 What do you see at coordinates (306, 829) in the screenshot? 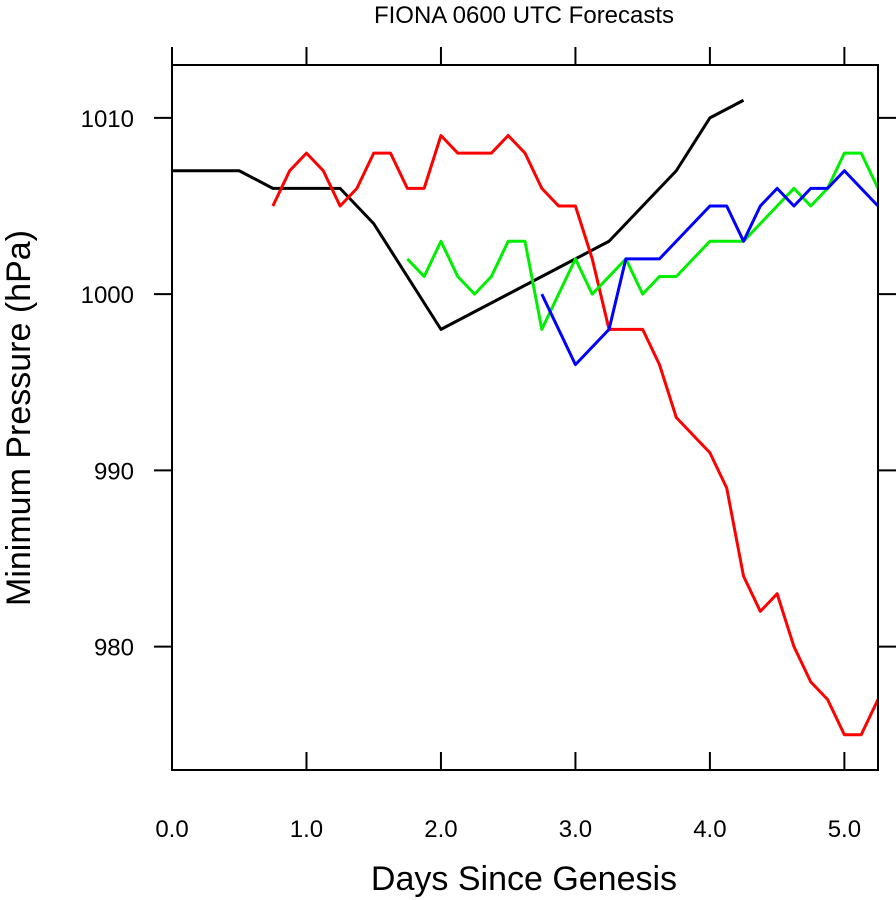
I see `x-tick-label: 1.0` at bounding box center [306, 829].